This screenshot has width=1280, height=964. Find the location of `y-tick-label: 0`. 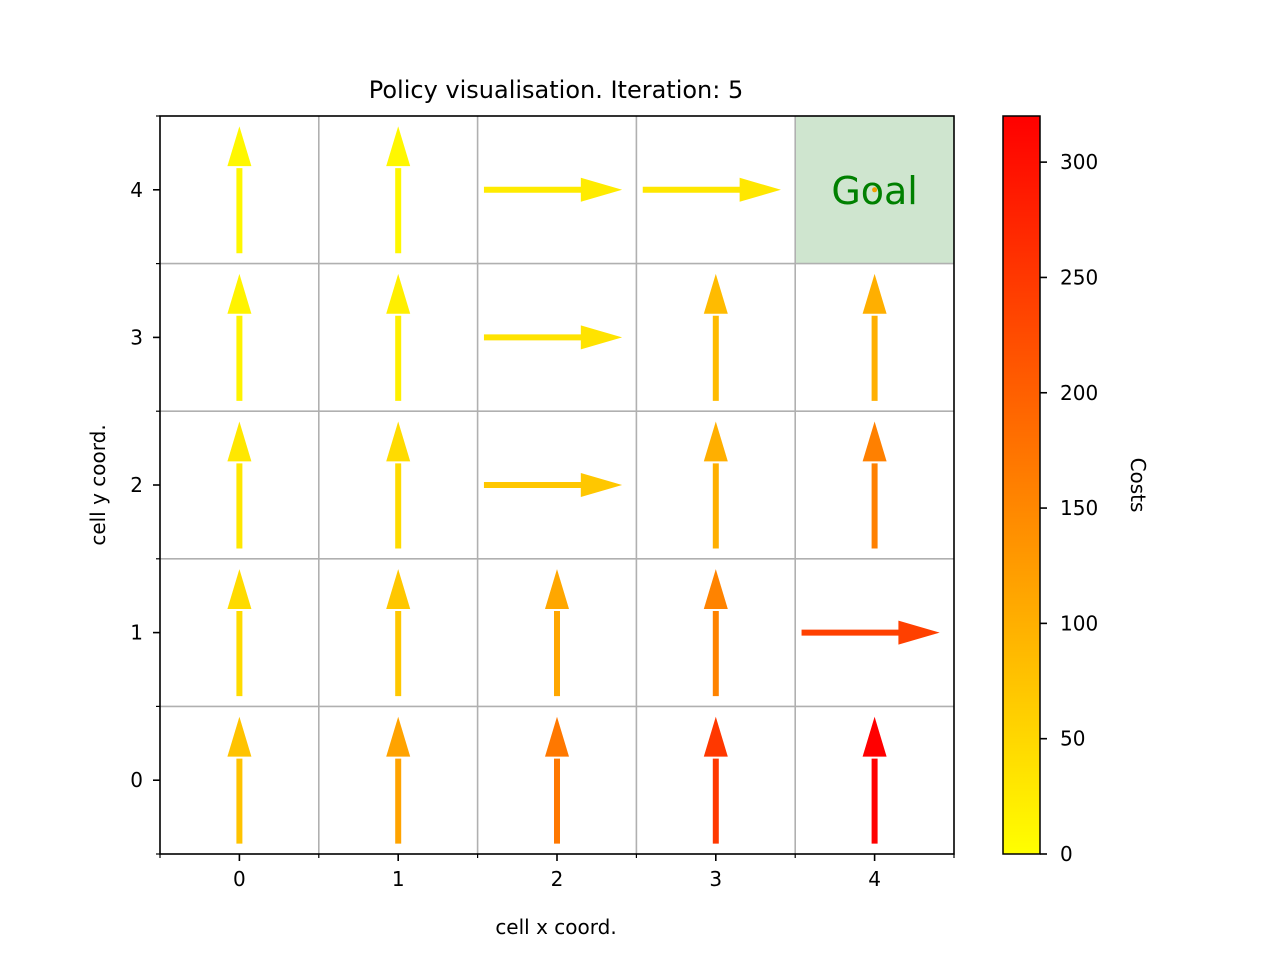

y-tick-label: 0 is located at coordinates (136, 780).